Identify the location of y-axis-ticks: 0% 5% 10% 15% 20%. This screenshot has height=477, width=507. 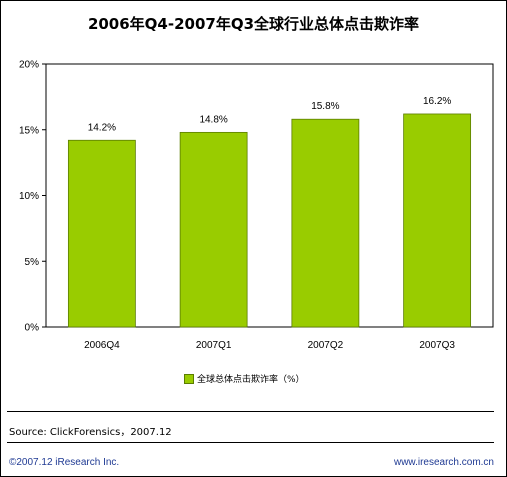
(32, 197).